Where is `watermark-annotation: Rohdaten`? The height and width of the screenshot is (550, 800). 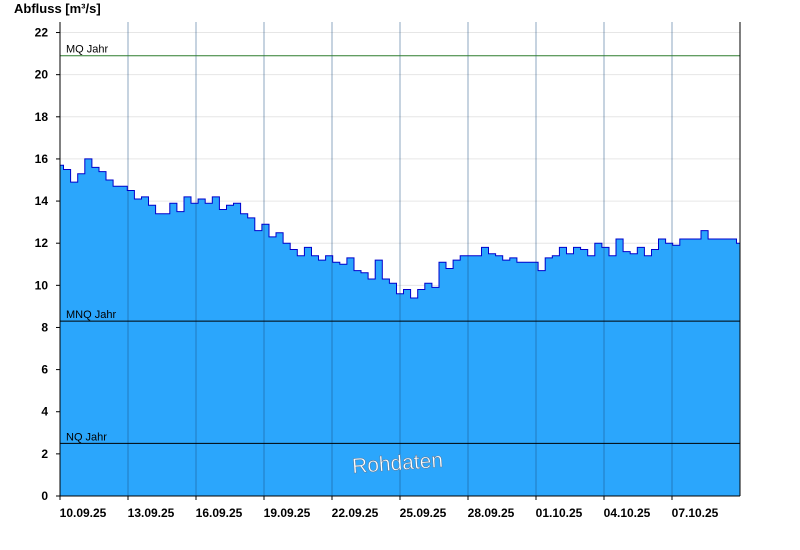 watermark-annotation: Rohdaten is located at coordinates (397, 463).